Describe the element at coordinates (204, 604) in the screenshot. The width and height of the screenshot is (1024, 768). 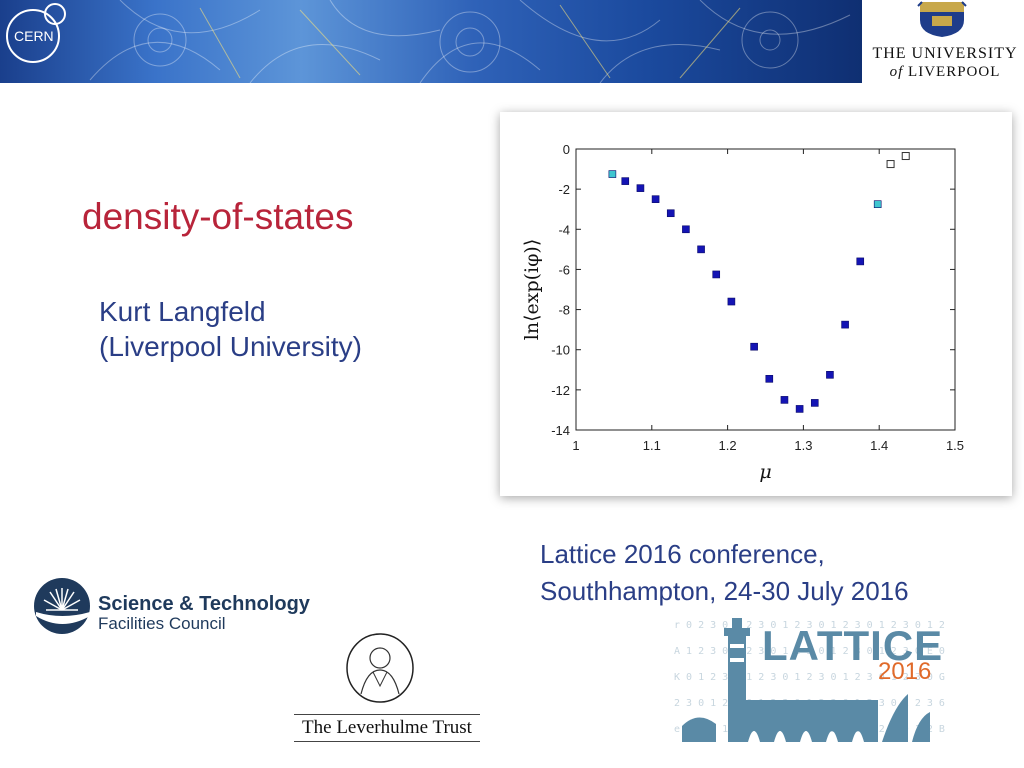
I see `stfc-name-line1: Science & Technology` at that location.